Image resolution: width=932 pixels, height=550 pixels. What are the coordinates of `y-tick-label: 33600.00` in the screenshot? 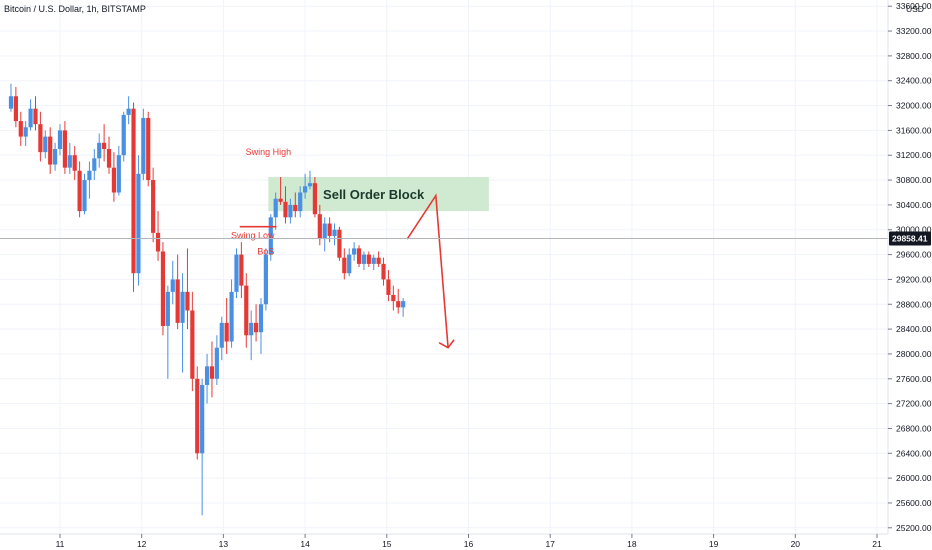 It's located at (914, 6).